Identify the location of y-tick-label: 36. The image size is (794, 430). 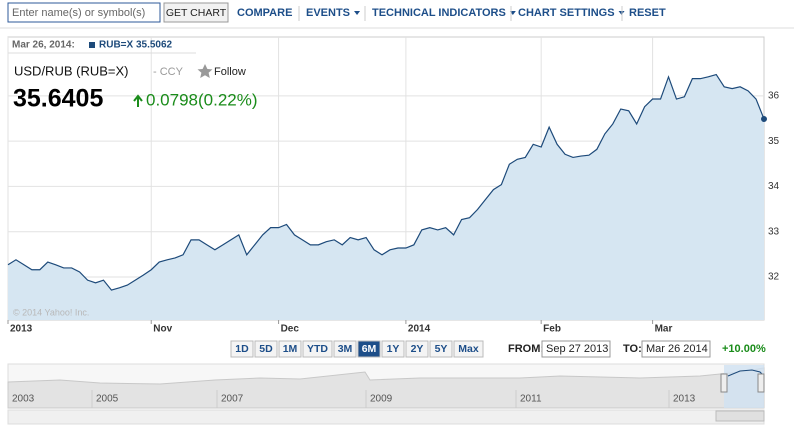
(774, 96).